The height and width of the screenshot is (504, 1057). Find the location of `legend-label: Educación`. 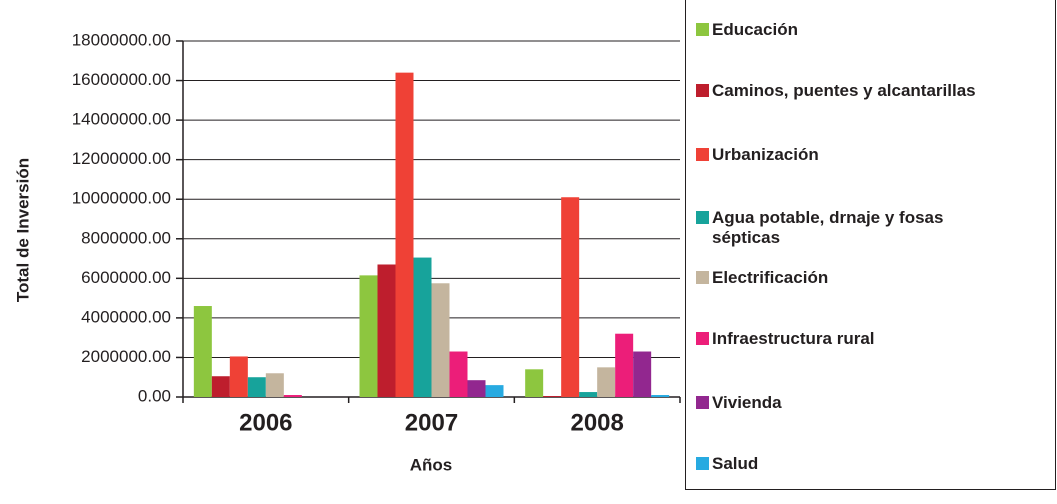

legend-label: Educación is located at coordinates (755, 29).